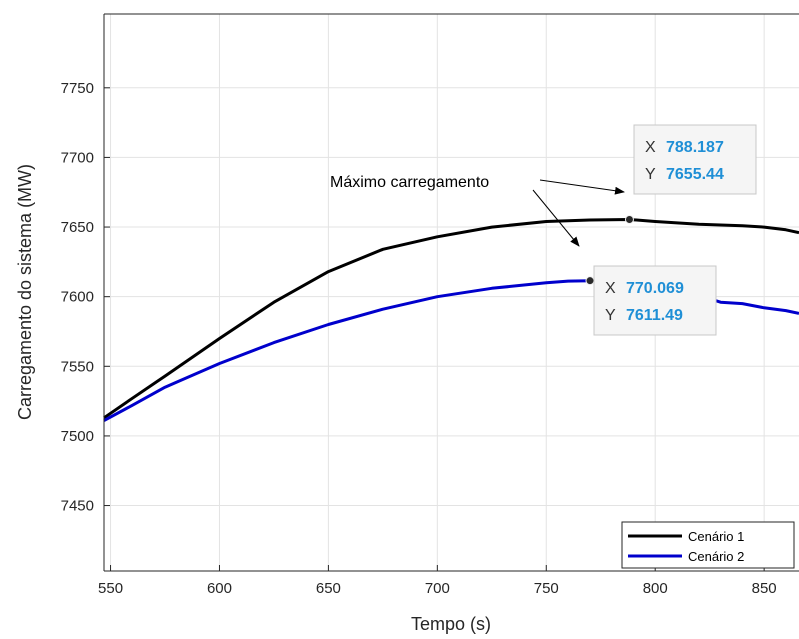 This screenshot has width=799, height=639. I want to click on datatip-y-value: 7655.44, so click(695, 174).